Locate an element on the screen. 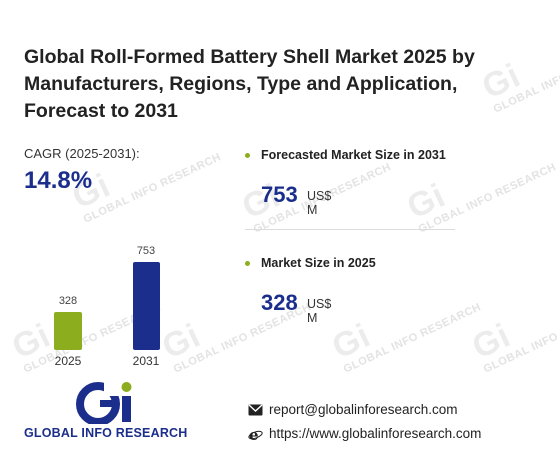 This screenshot has height=460, width=560. forecast-unit: US$ M is located at coordinates (319, 203).